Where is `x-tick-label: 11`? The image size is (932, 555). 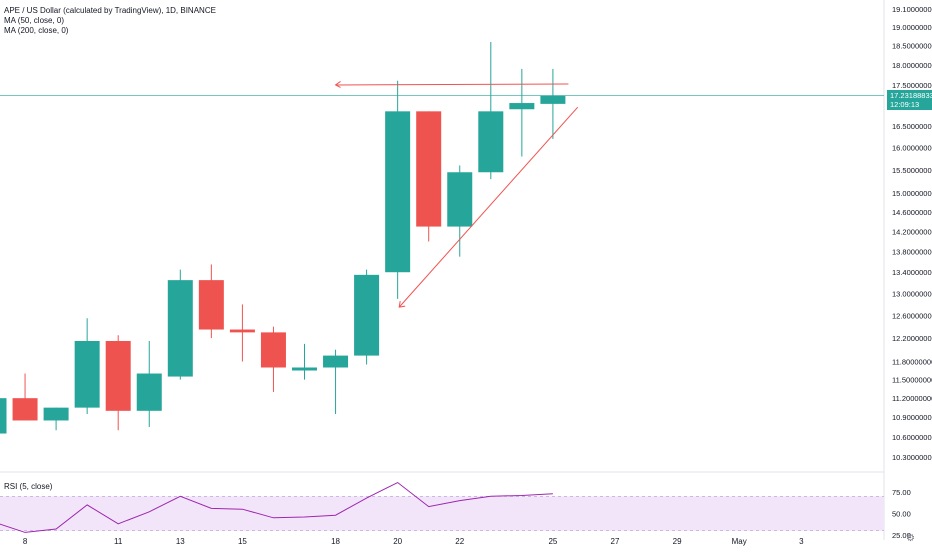
x-tick-label: 11 is located at coordinates (118, 541).